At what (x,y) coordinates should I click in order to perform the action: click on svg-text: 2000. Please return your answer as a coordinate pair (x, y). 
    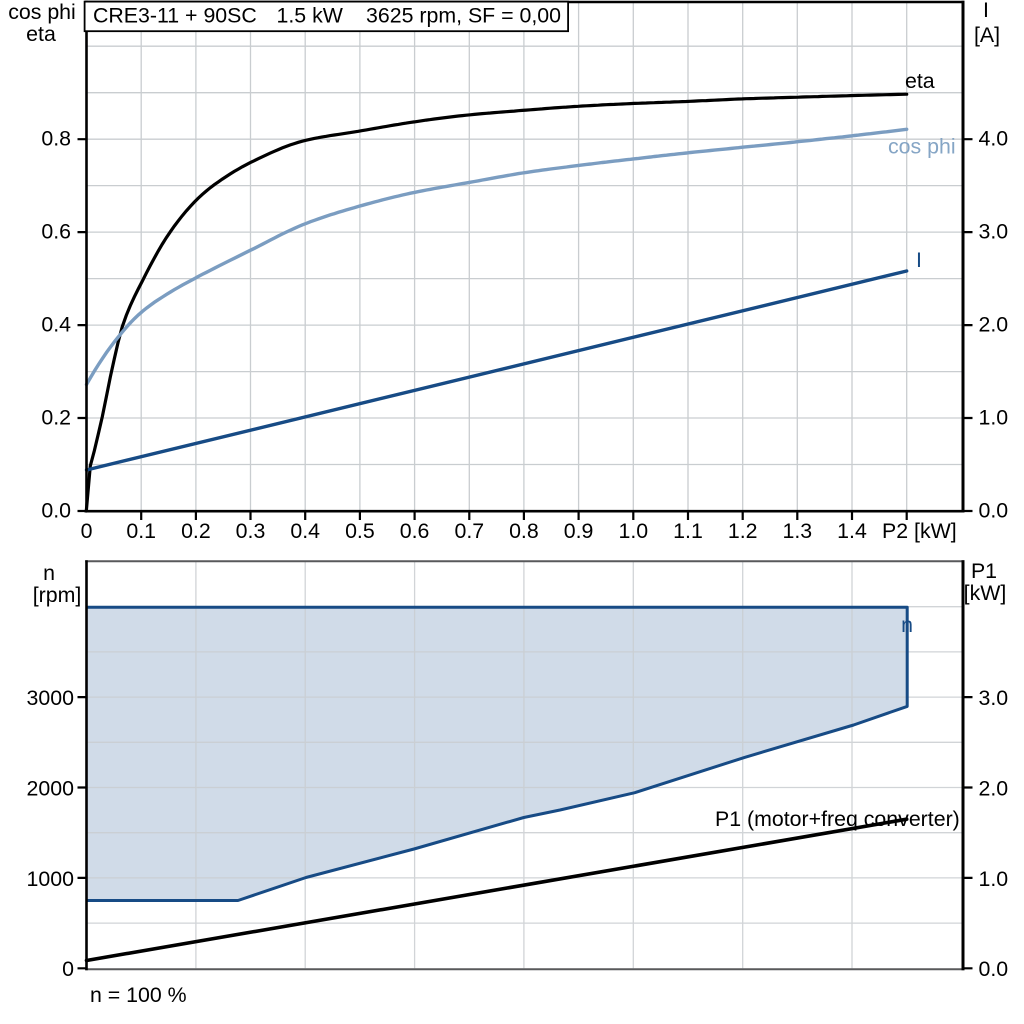
    Looking at the image, I should click on (51, 788).